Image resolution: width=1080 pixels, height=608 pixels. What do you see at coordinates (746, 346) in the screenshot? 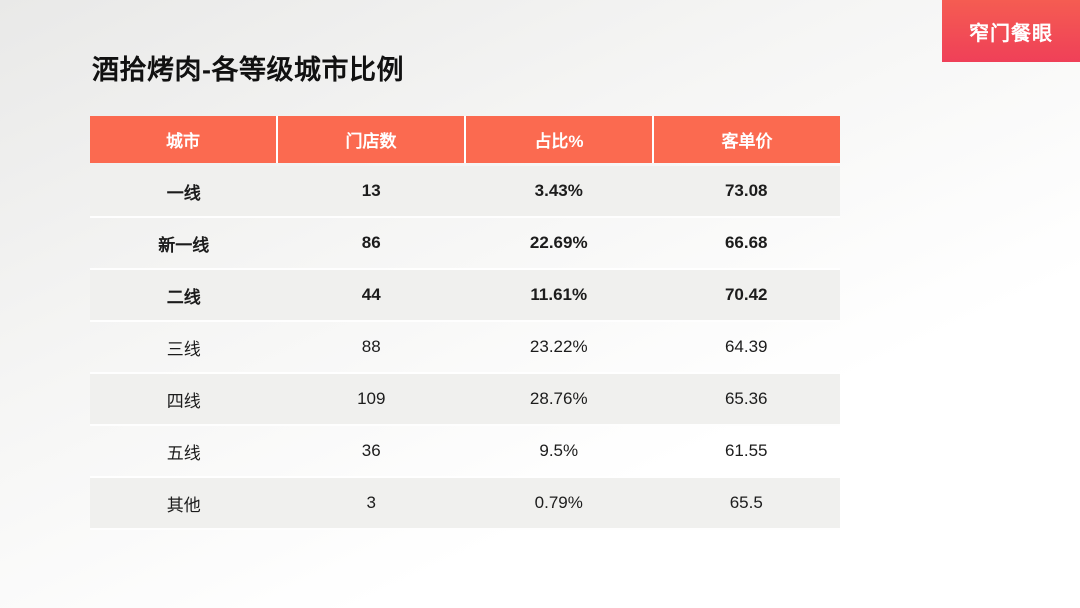
I see `cell-avg-price: 64.39` at bounding box center [746, 346].